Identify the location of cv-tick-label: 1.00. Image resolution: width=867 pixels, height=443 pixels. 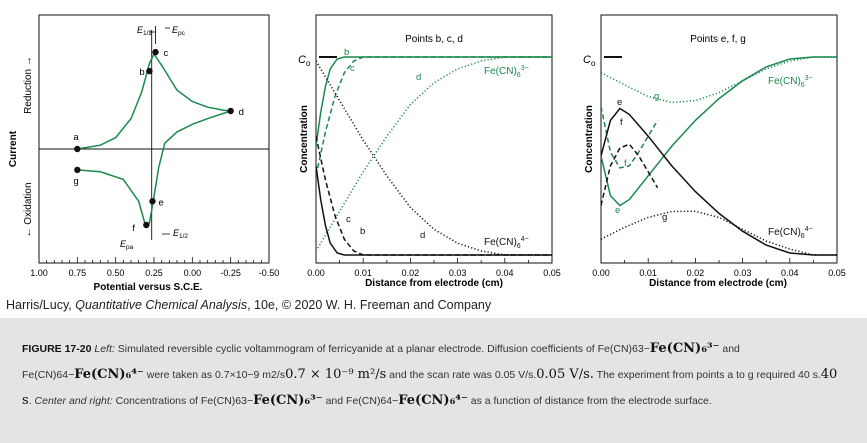
(39, 273).